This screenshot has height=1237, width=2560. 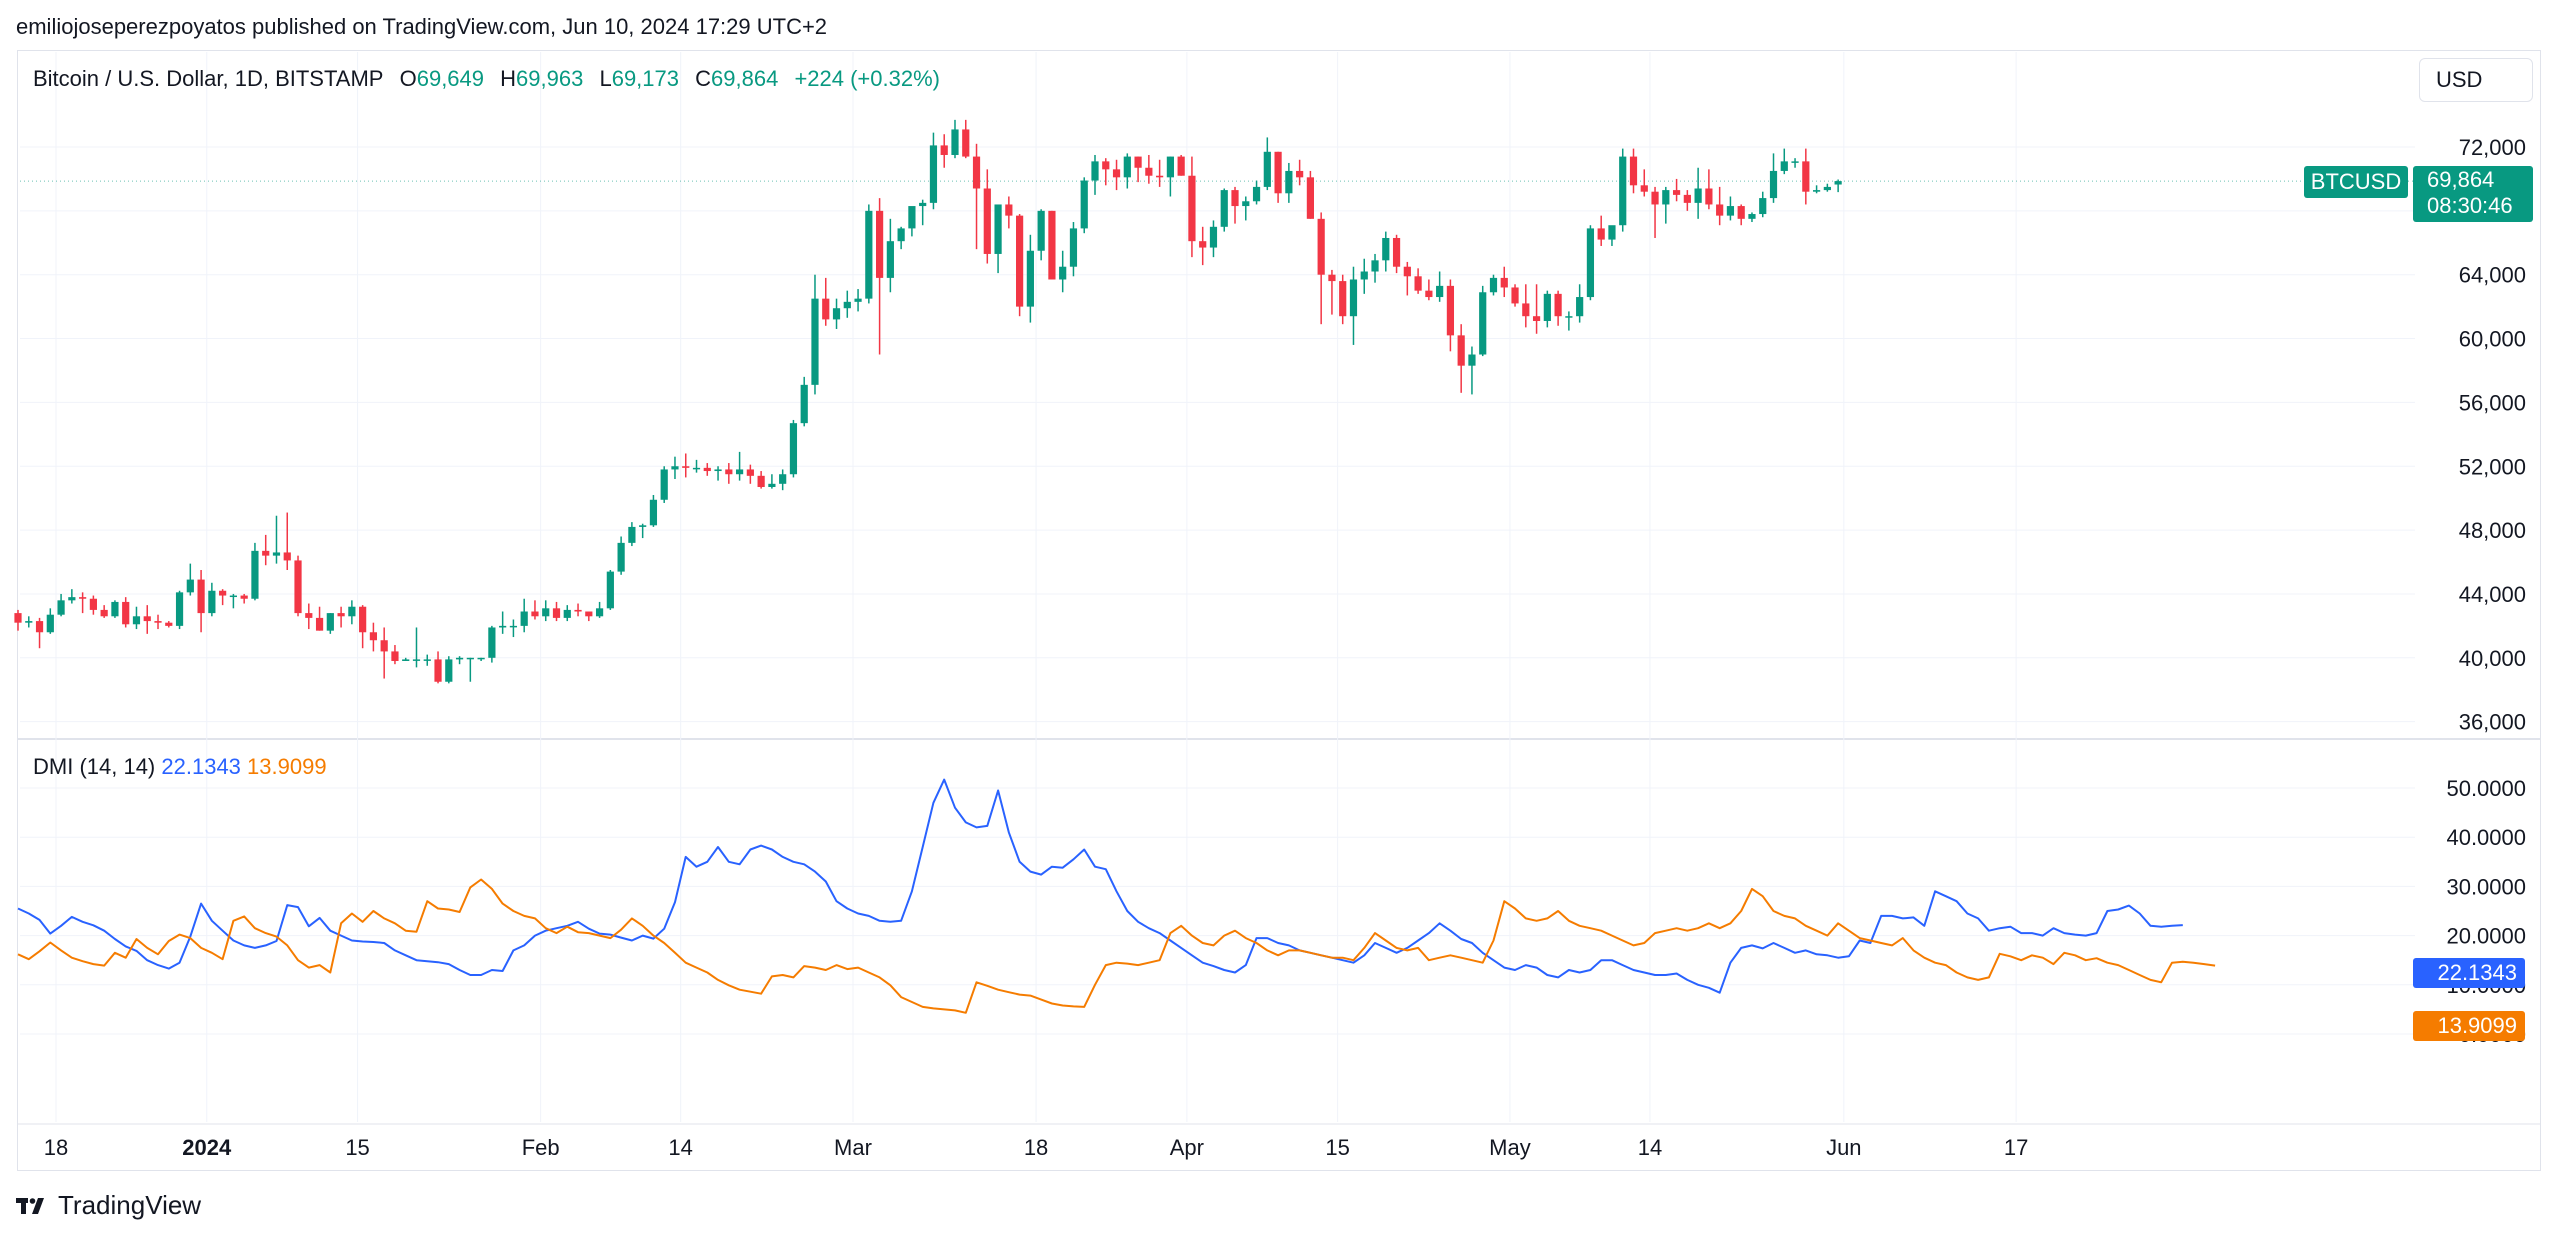 What do you see at coordinates (201, 766) in the screenshot?
I see `dmi-plus-value: 22.1343` at bounding box center [201, 766].